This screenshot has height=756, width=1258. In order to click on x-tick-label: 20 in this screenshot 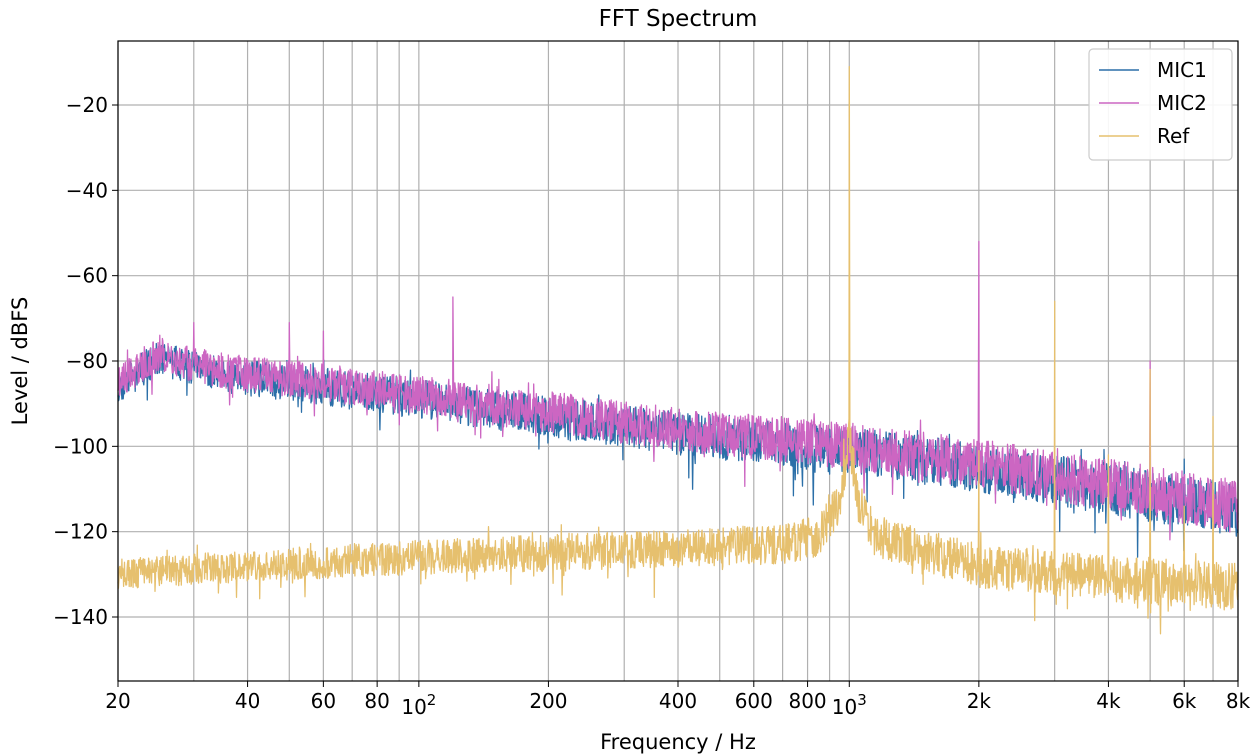, I will do `click(117, 701)`.